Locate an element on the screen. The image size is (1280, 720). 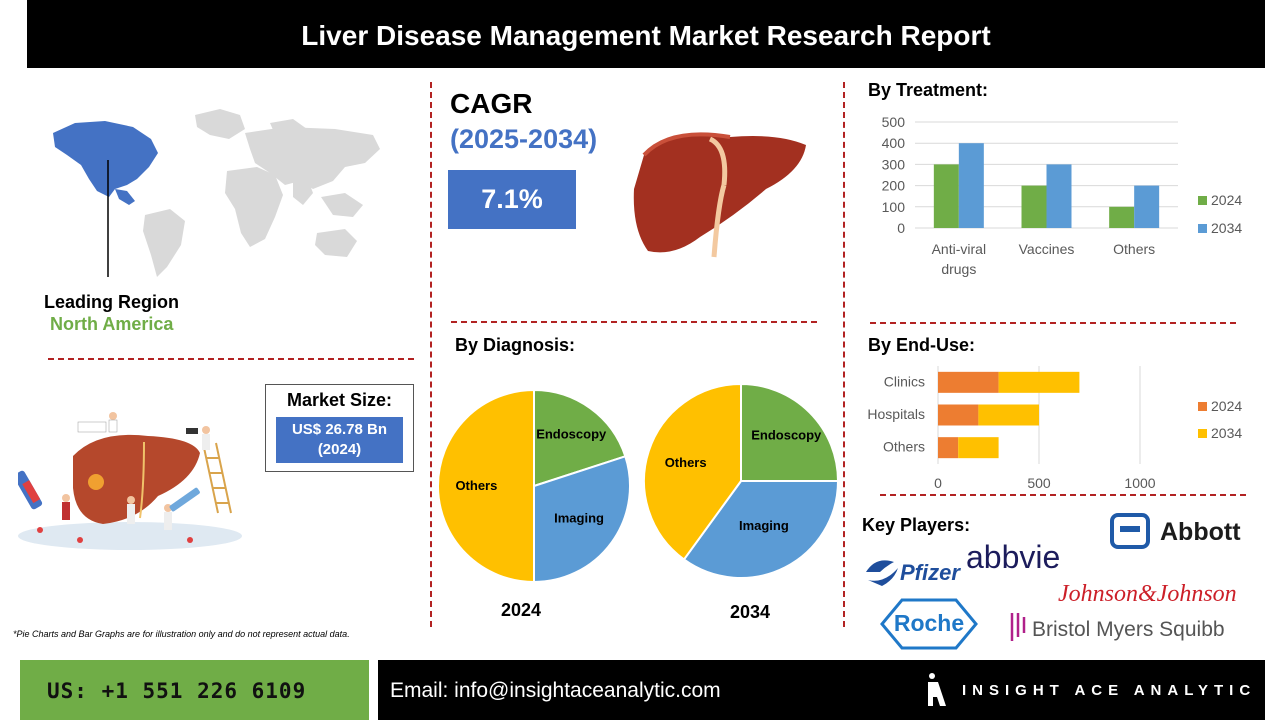
treatment-y-tick: 400 is located at coordinates (894, 143).